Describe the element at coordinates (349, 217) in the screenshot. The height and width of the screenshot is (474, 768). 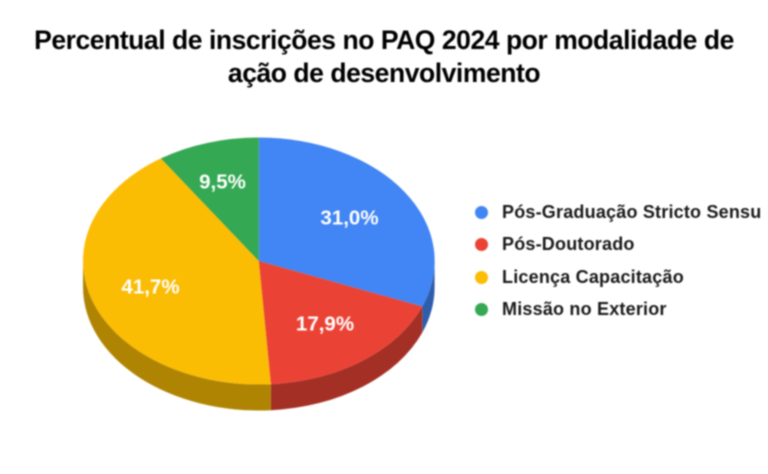
I see `svg-text: 31,0%` at that location.